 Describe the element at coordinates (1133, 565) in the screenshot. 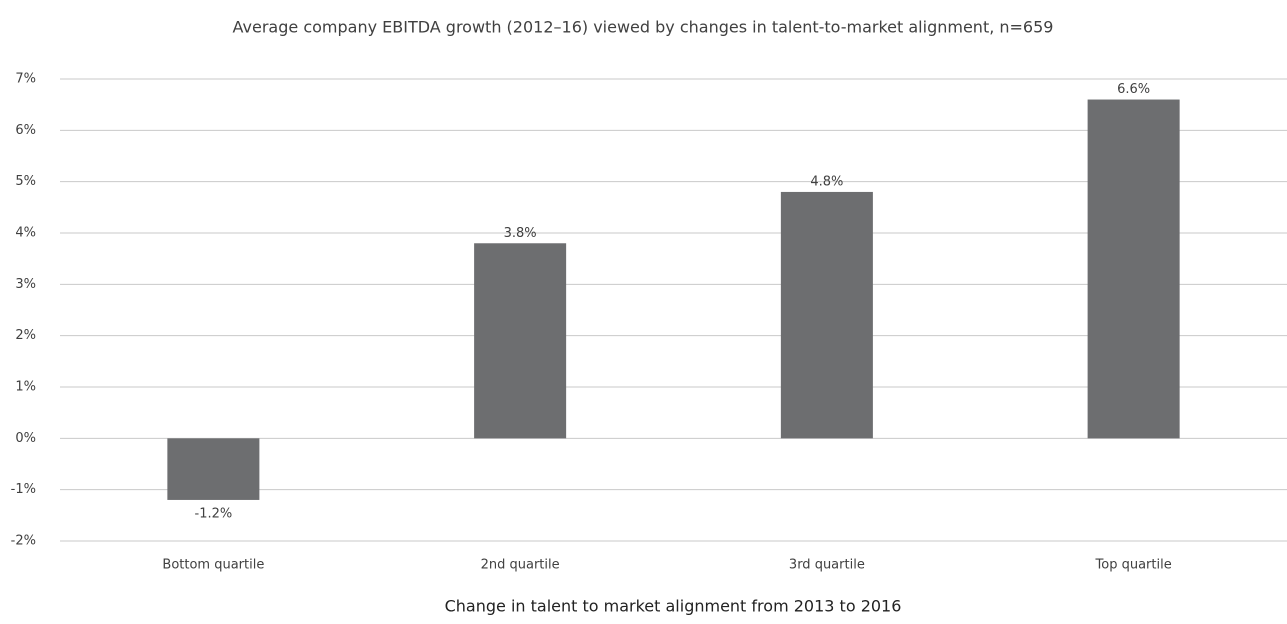

I see `x-tick-label: Top quartile` at that location.